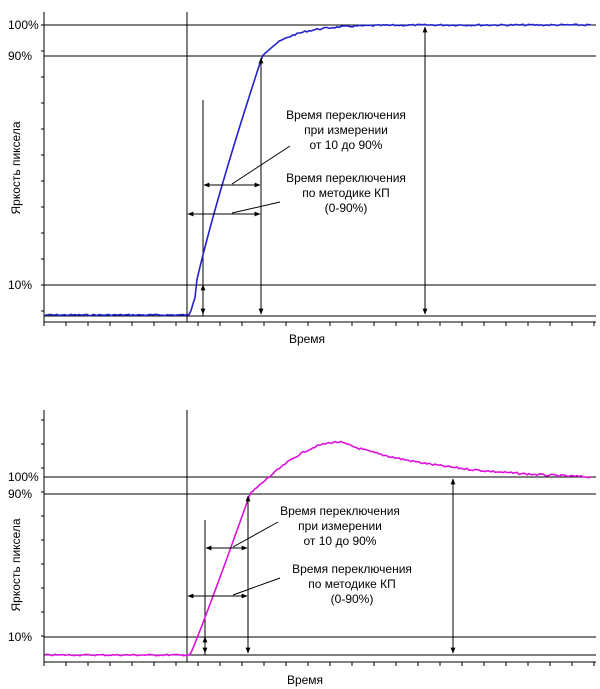 Image resolution: width=600 pixels, height=689 pixels. What do you see at coordinates (261, 165) in the screenshot?
I see `leader-1a` at bounding box center [261, 165].